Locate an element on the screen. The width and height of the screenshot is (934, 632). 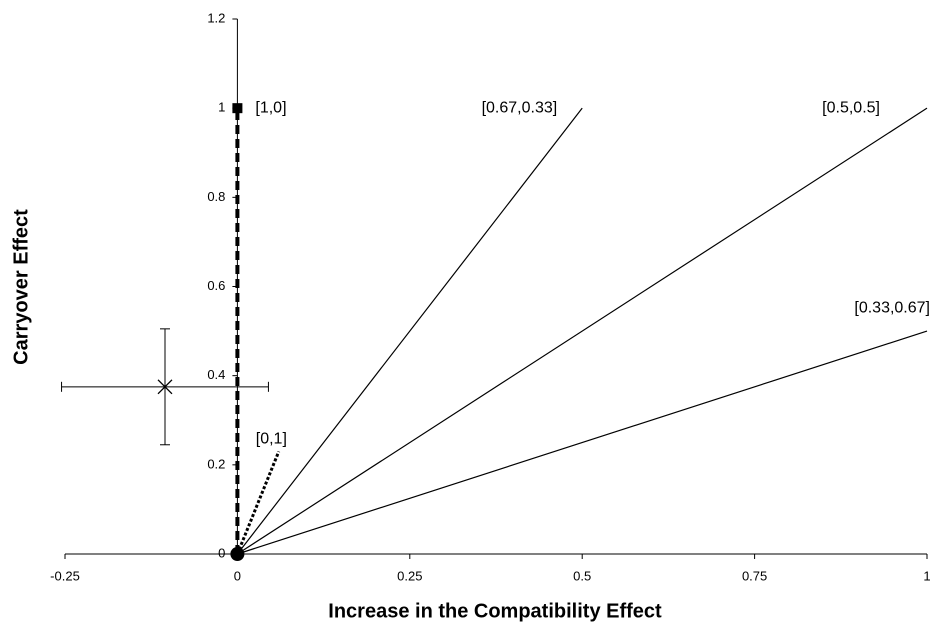
x-tick-label: 1 is located at coordinates (926, 575).